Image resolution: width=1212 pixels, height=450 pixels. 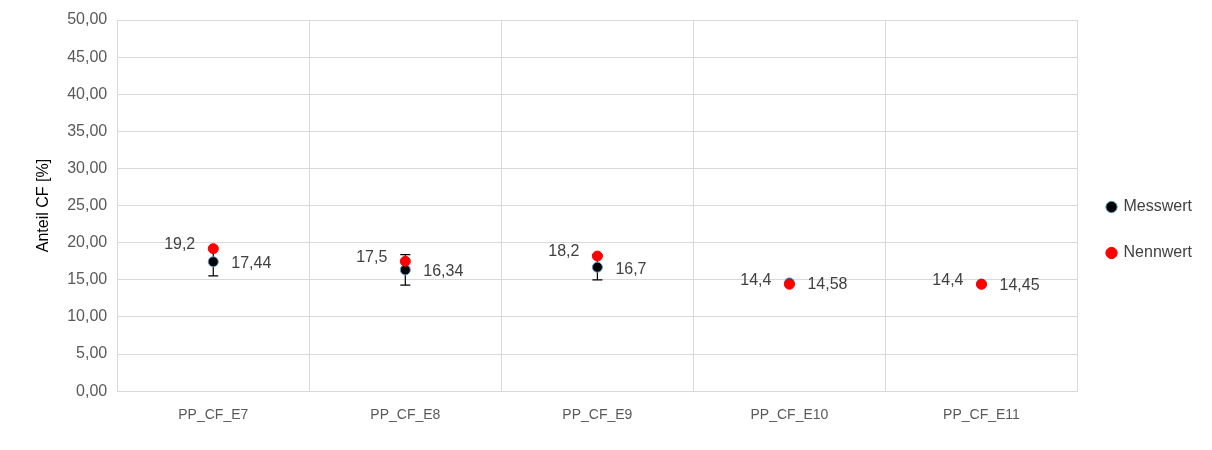 I want to click on y-tick-label: 20,00, so click(x=87, y=242).